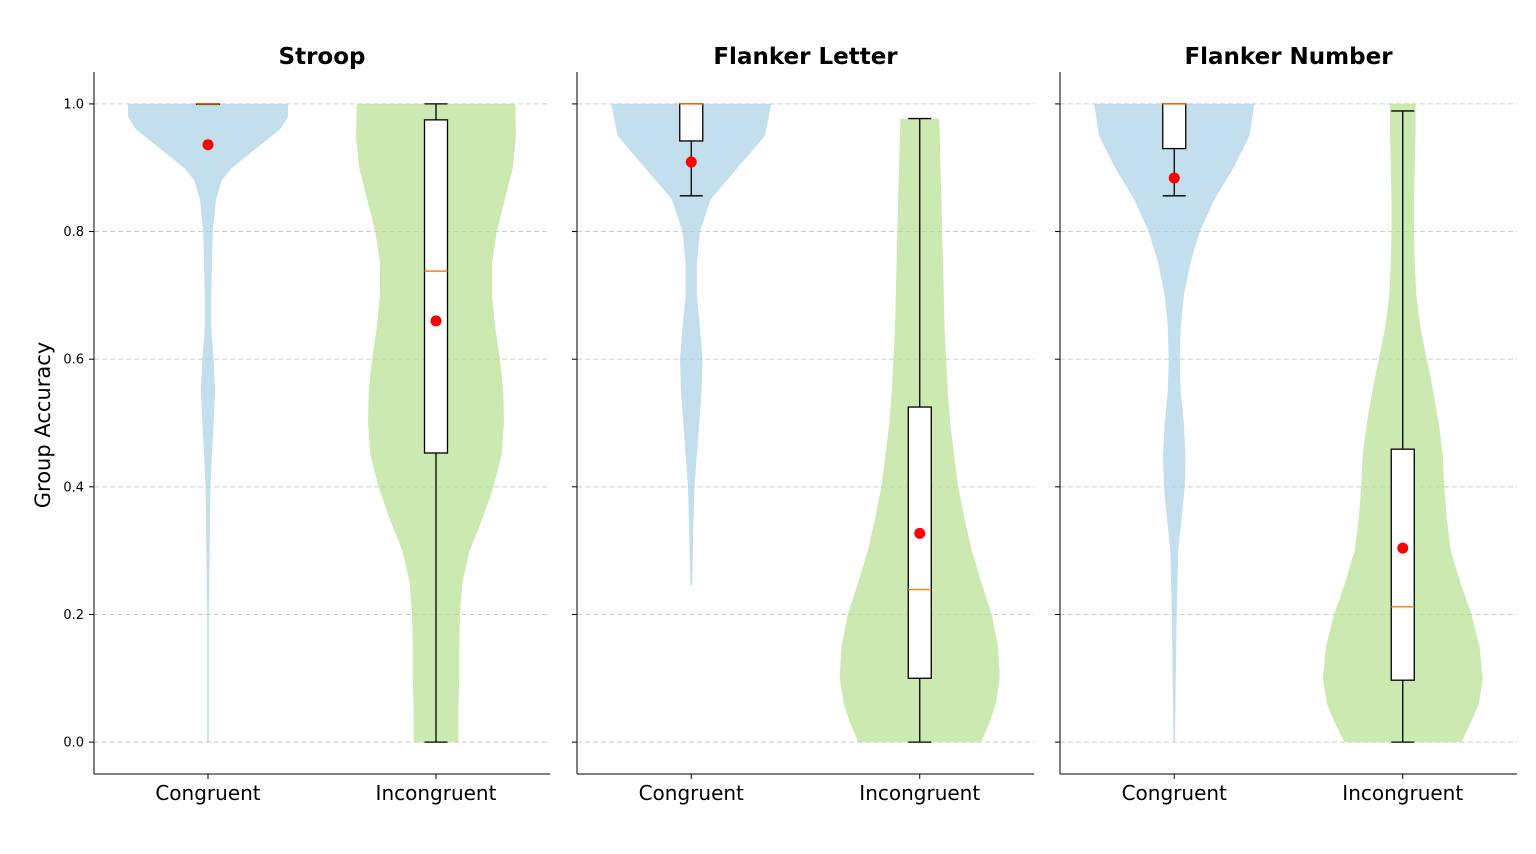  What do you see at coordinates (43, 425) in the screenshot?
I see `y-axis-label: Group Accuracy` at bounding box center [43, 425].